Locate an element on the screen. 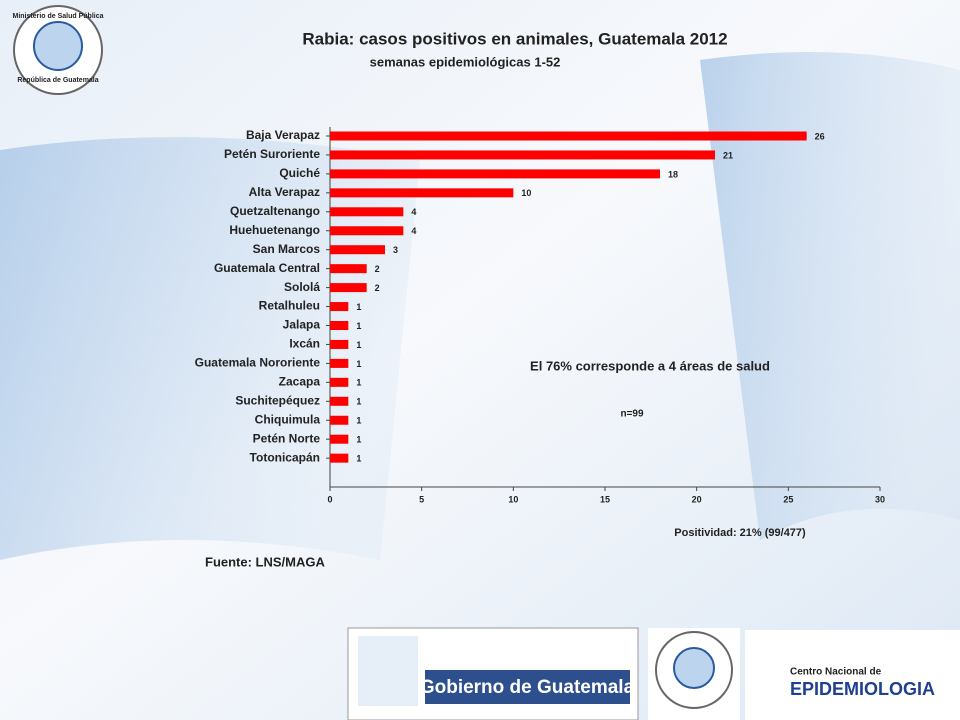 Image resolution: width=960 pixels, height=720 pixels. logo-text: EPIDEMIOLOGIA is located at coordinates (862, 689).